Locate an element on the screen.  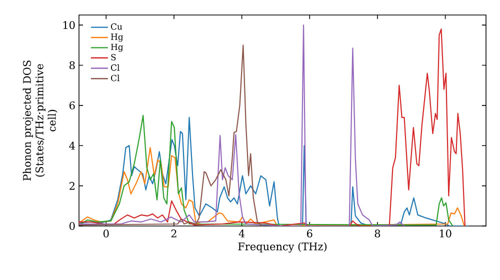
x-tick-label: 8 is located at coordinates (377, 234).